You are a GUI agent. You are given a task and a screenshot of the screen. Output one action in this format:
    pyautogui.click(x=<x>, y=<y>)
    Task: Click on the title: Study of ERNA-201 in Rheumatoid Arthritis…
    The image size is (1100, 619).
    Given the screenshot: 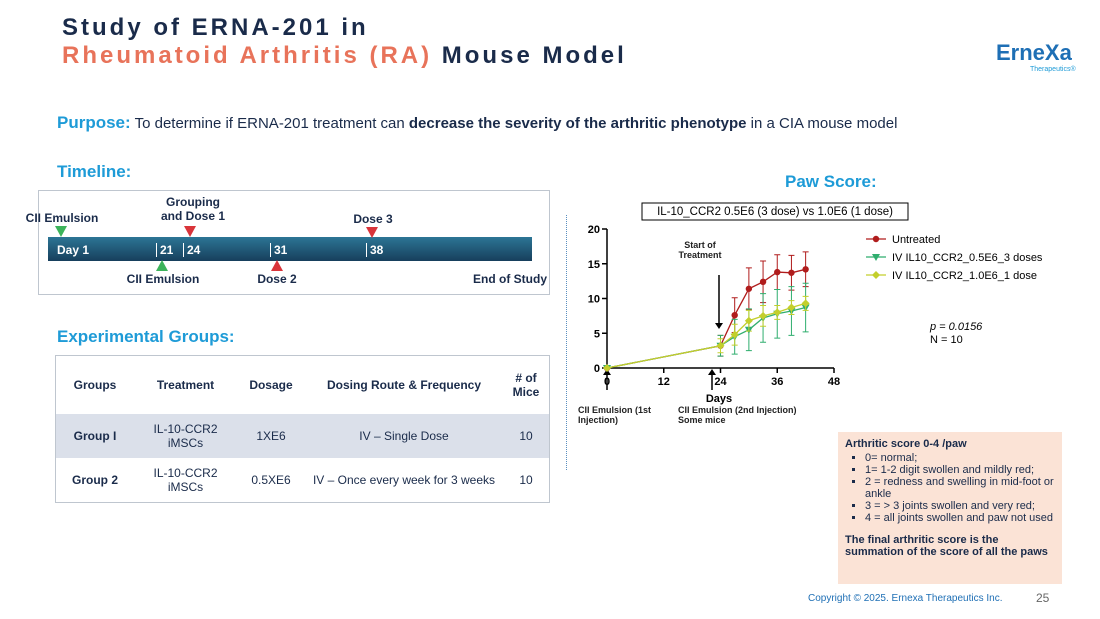 What is the action you would take?
    pyautogui.click(x=344, y=42)
    